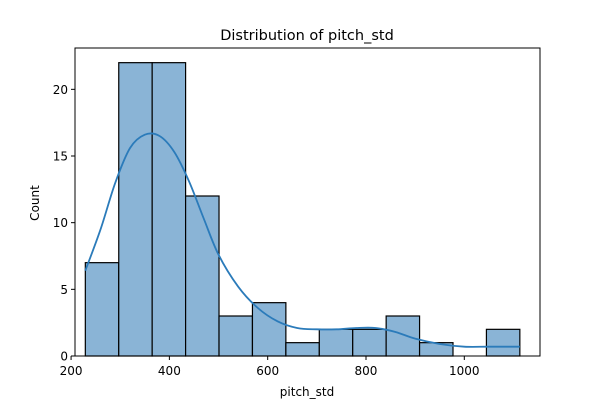 Image resolution: width=600 pixels, height=400 pixels. I want to click on x-tick-label: 800, so click(366, 371).